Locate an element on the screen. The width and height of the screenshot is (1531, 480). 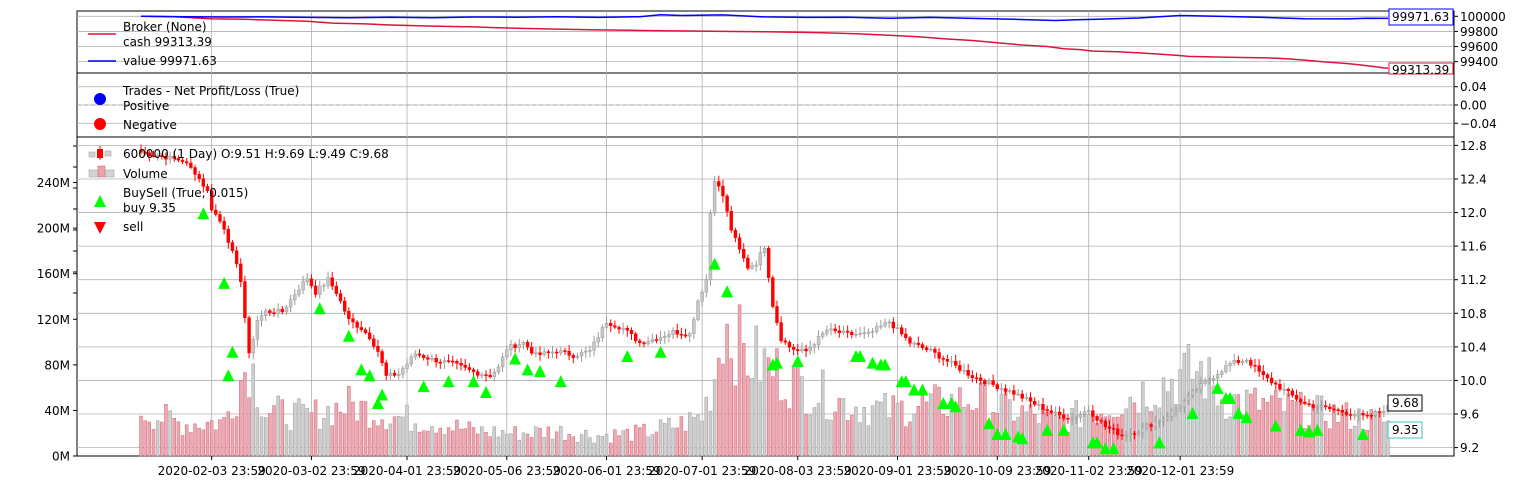
volume-tick-label: 120M is located at coordinates (53, 320).